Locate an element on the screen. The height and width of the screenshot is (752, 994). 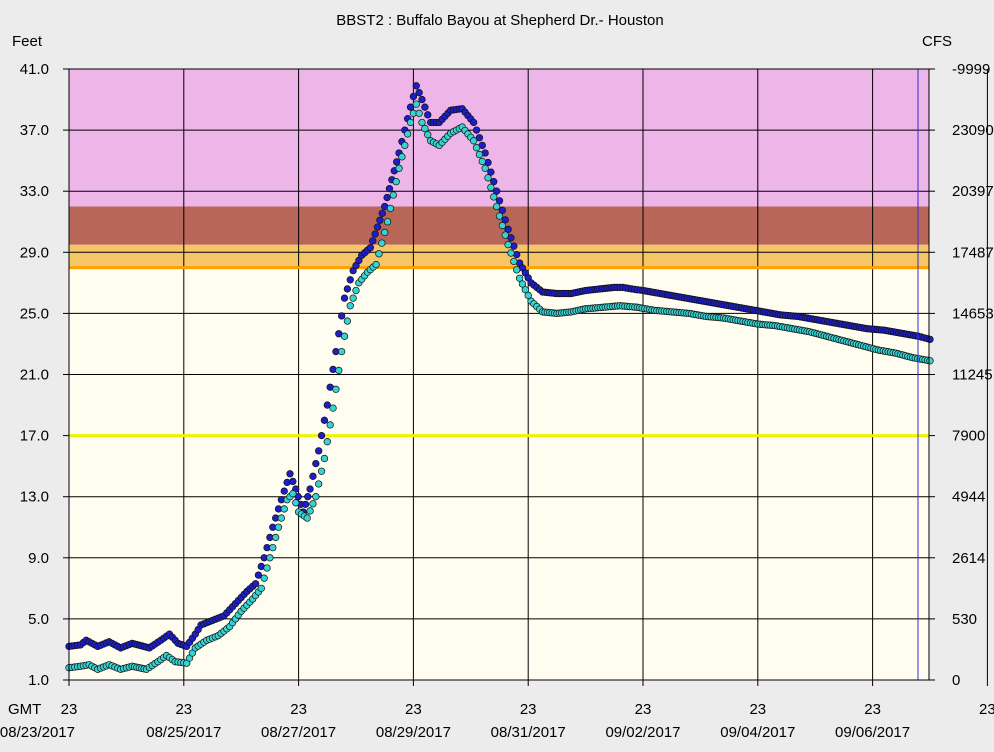
x-date-label-6: 09/04/2017 is located at coordinates (757, 732).